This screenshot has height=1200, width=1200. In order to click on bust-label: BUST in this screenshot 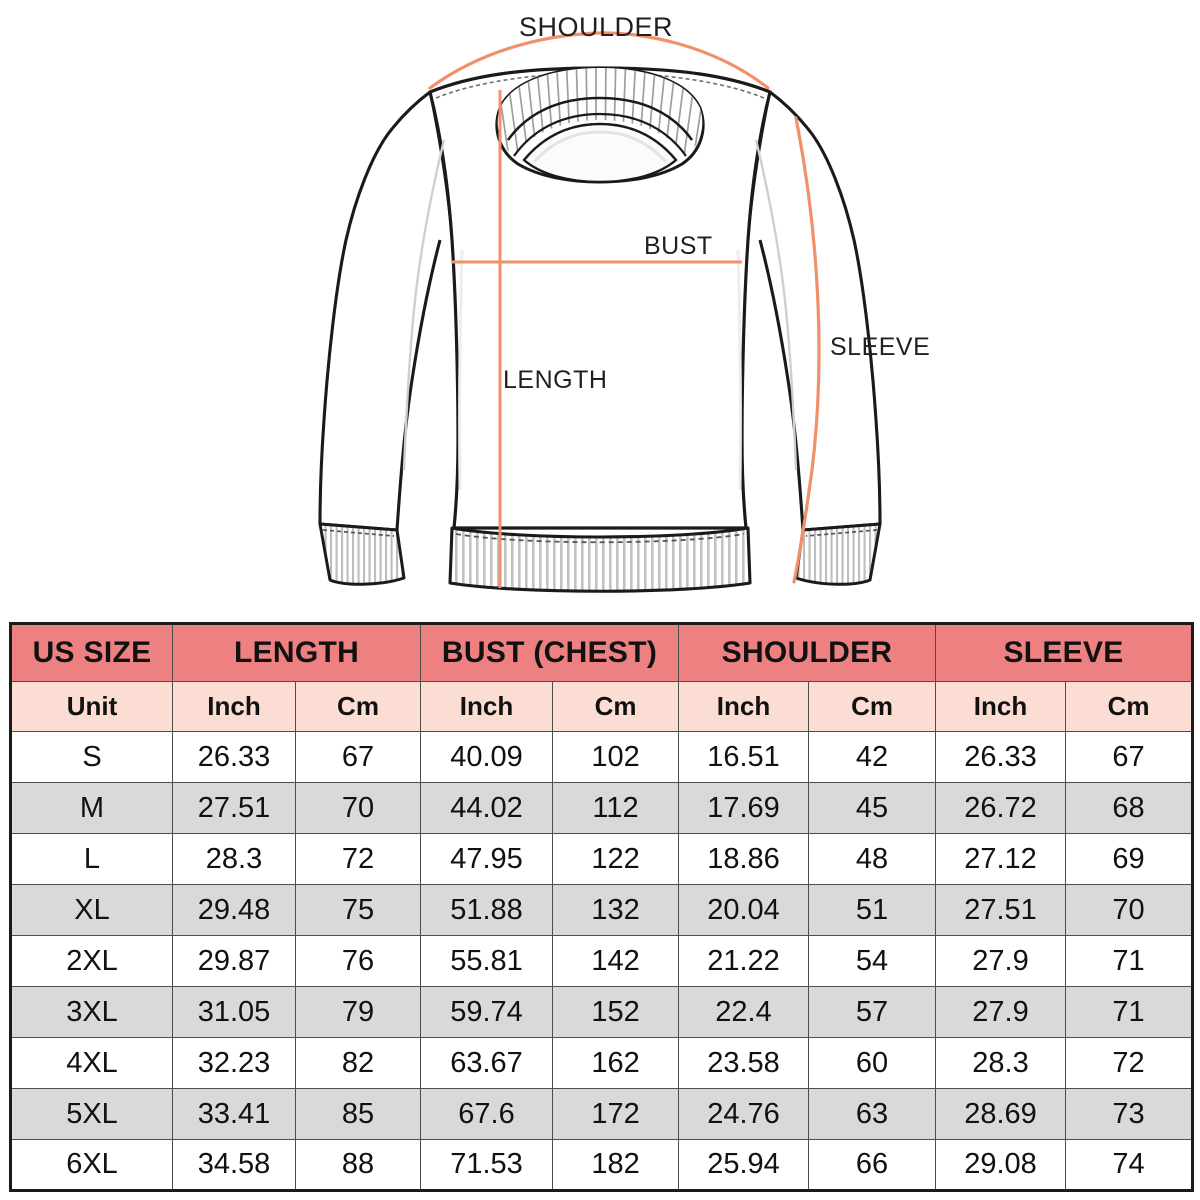, I will do `click(678, 246)`.